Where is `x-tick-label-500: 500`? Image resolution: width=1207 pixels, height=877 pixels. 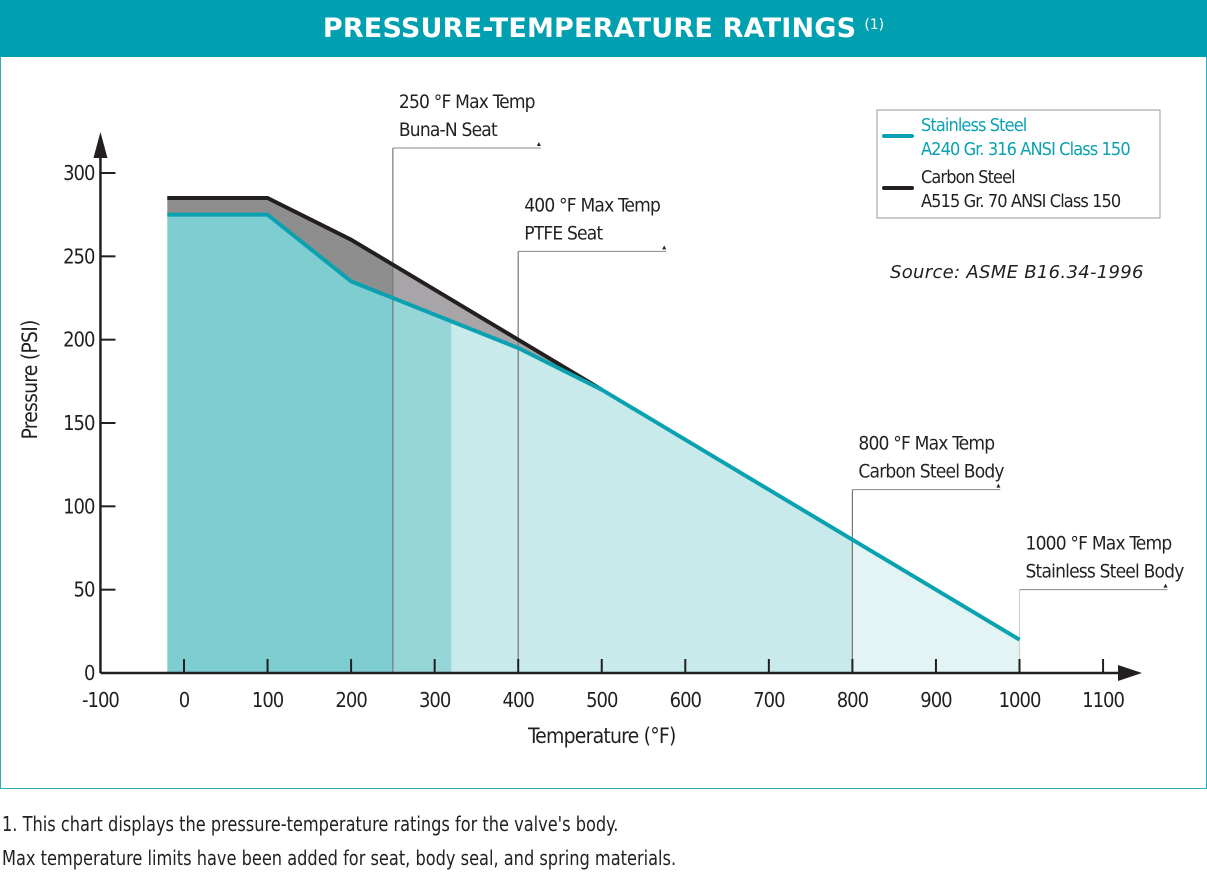 x-tick-label-500: 500 is located at coordinates (602, 700).